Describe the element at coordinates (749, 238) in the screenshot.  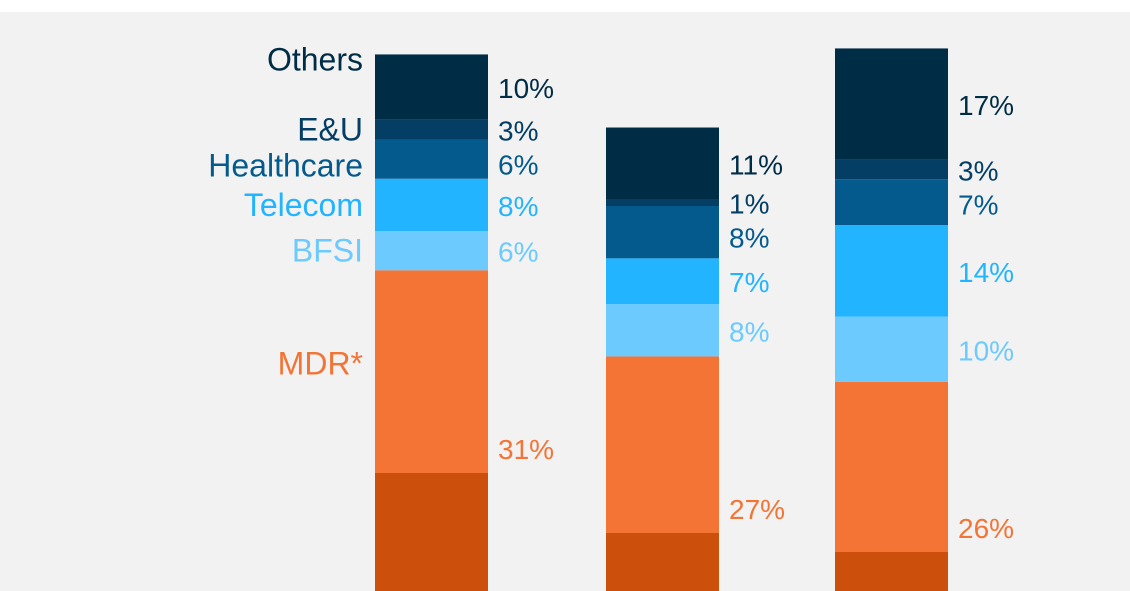
I see `value-label-1-4: 8%` at that location.